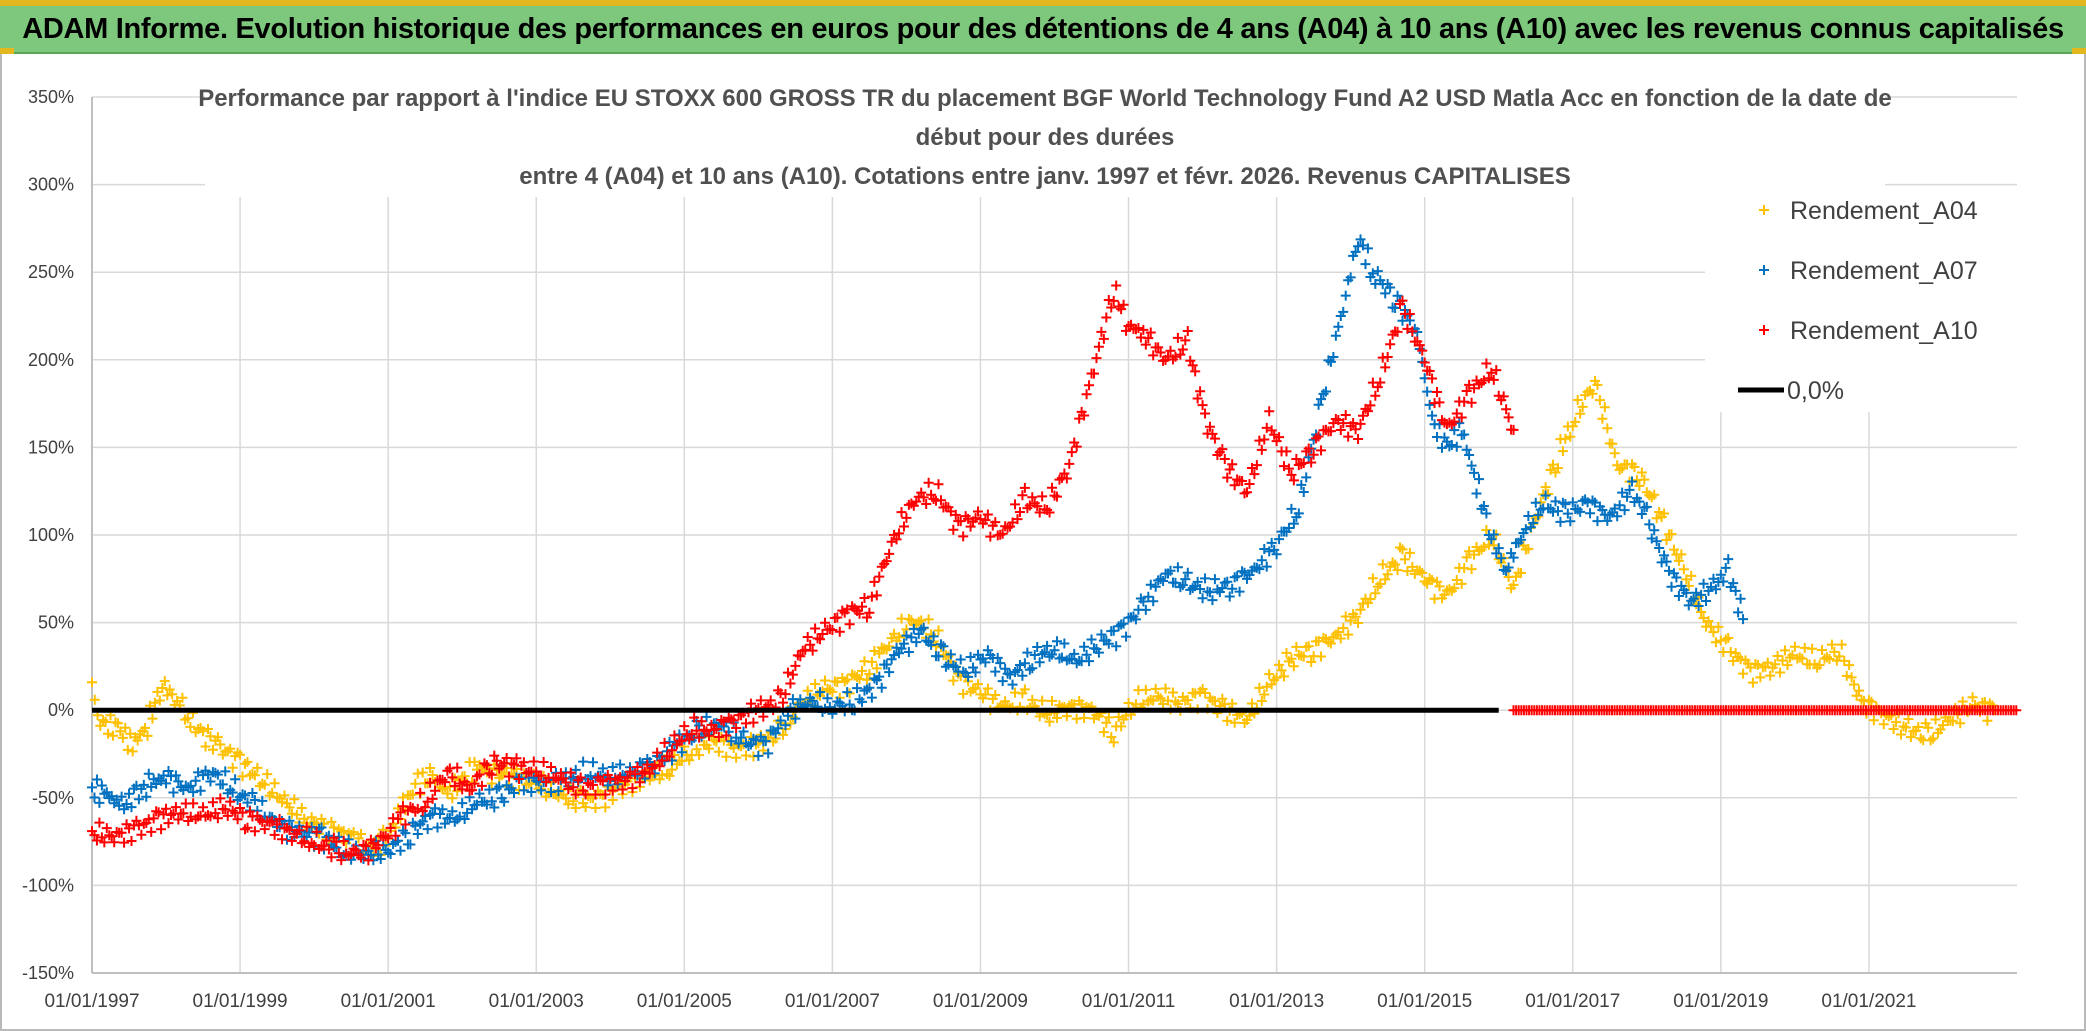 This screenshot has height=1031, width=2086. What do you see at coordinates (1764, 330) in the screenshot?
I see `legend-marker-rendement-a10` at bounding box center [1764, 330].